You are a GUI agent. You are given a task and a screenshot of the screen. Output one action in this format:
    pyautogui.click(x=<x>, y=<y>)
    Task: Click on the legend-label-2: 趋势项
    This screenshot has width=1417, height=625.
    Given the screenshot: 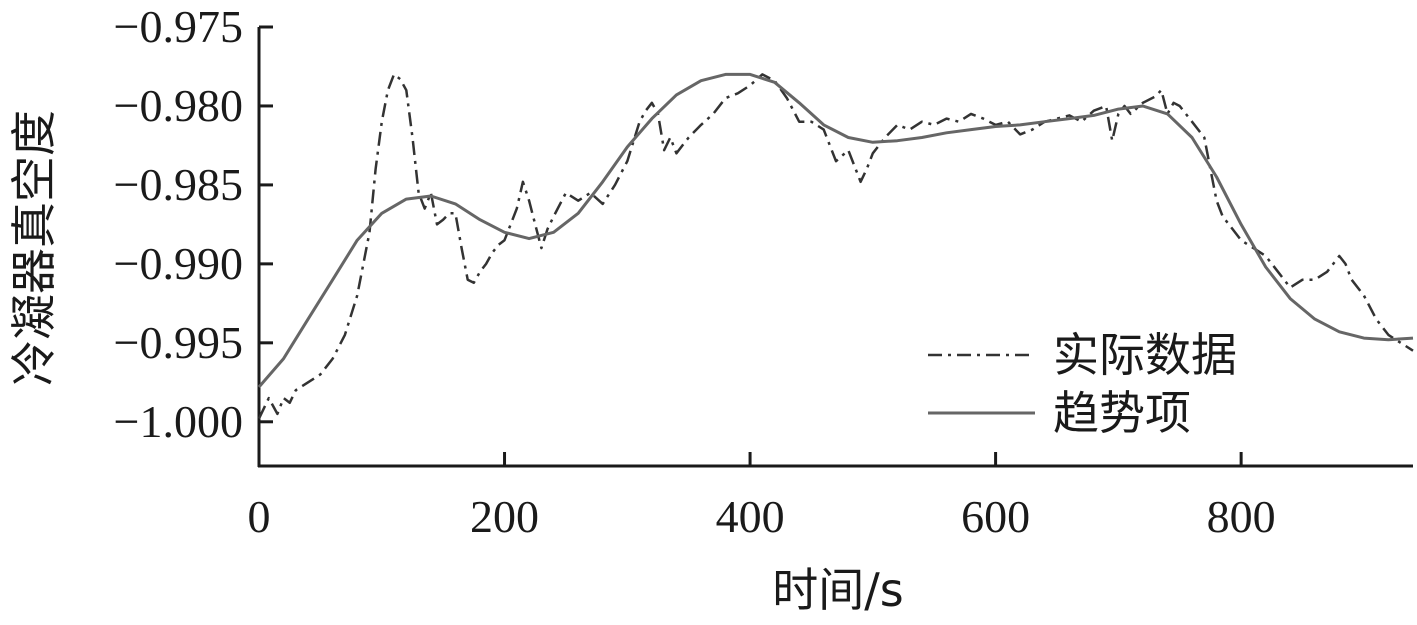 What is the action you would take?
    pyautogui.click(x=1122, y=413)
    